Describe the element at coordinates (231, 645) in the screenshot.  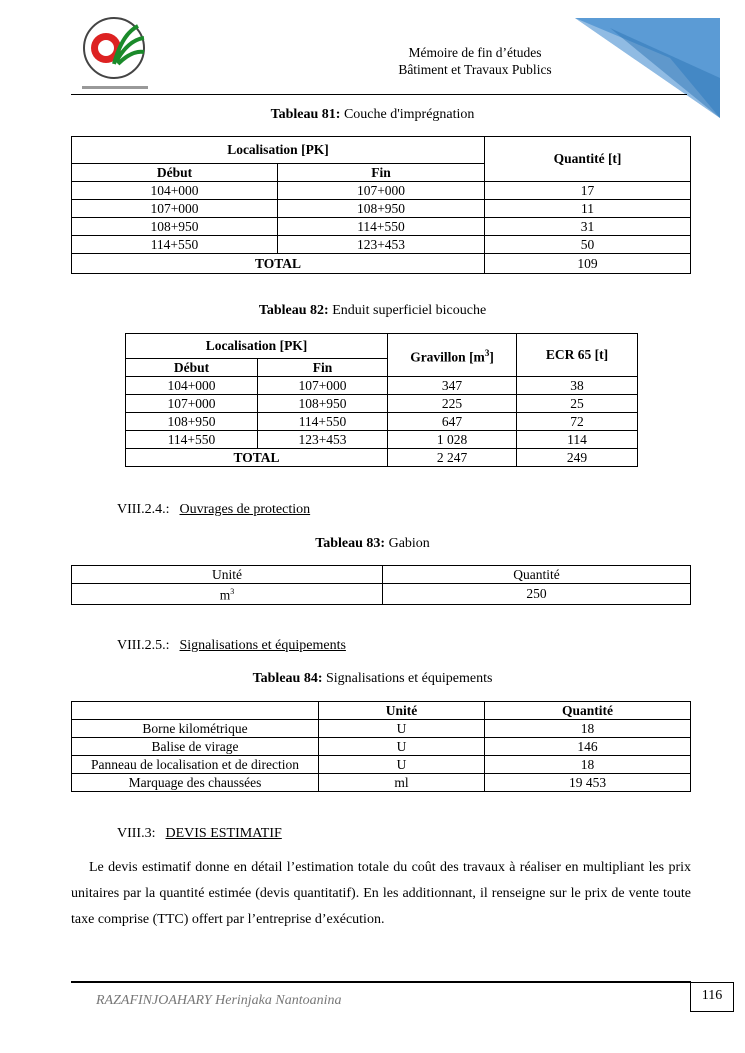
I see `section-heading-8-2-5: VIII.2.5.: Signalisations et équipements` at that location.